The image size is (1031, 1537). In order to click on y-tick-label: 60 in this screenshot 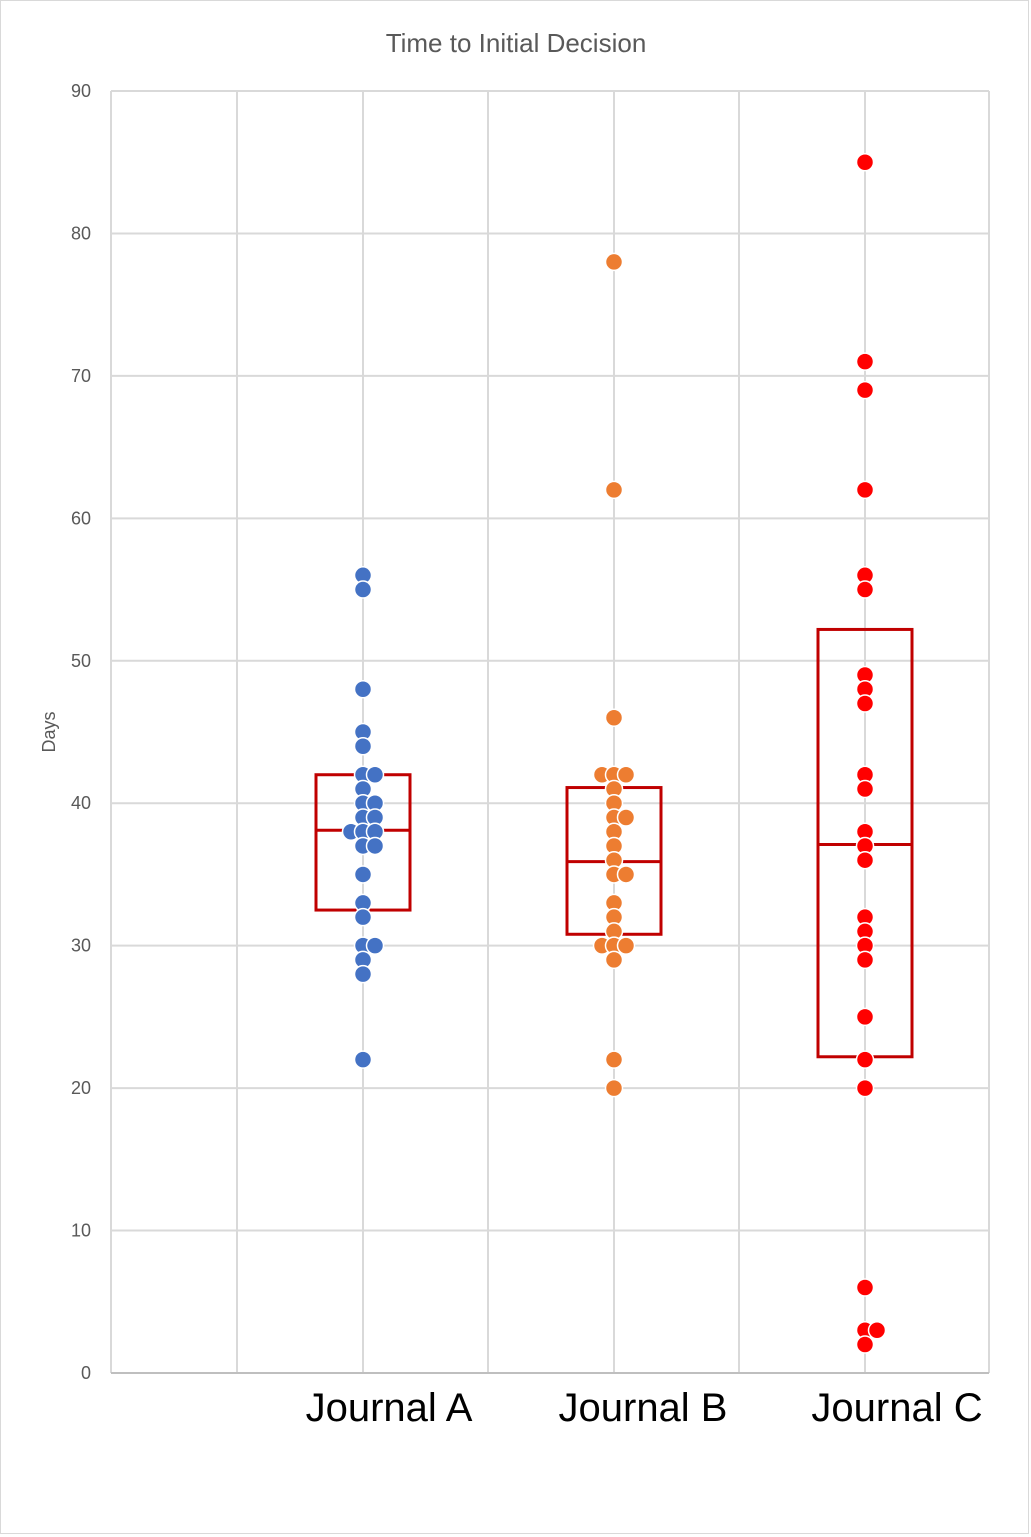, I will do `click(81, 518)`.